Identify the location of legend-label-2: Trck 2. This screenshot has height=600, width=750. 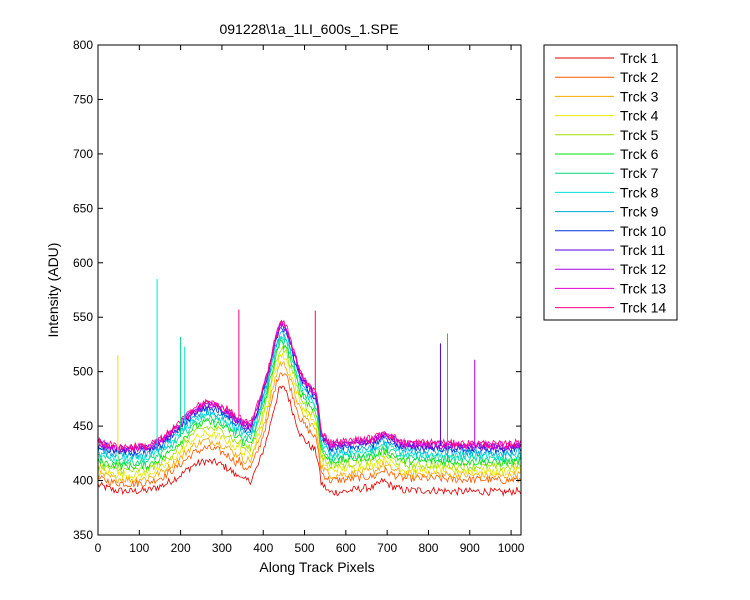
(639, 77).